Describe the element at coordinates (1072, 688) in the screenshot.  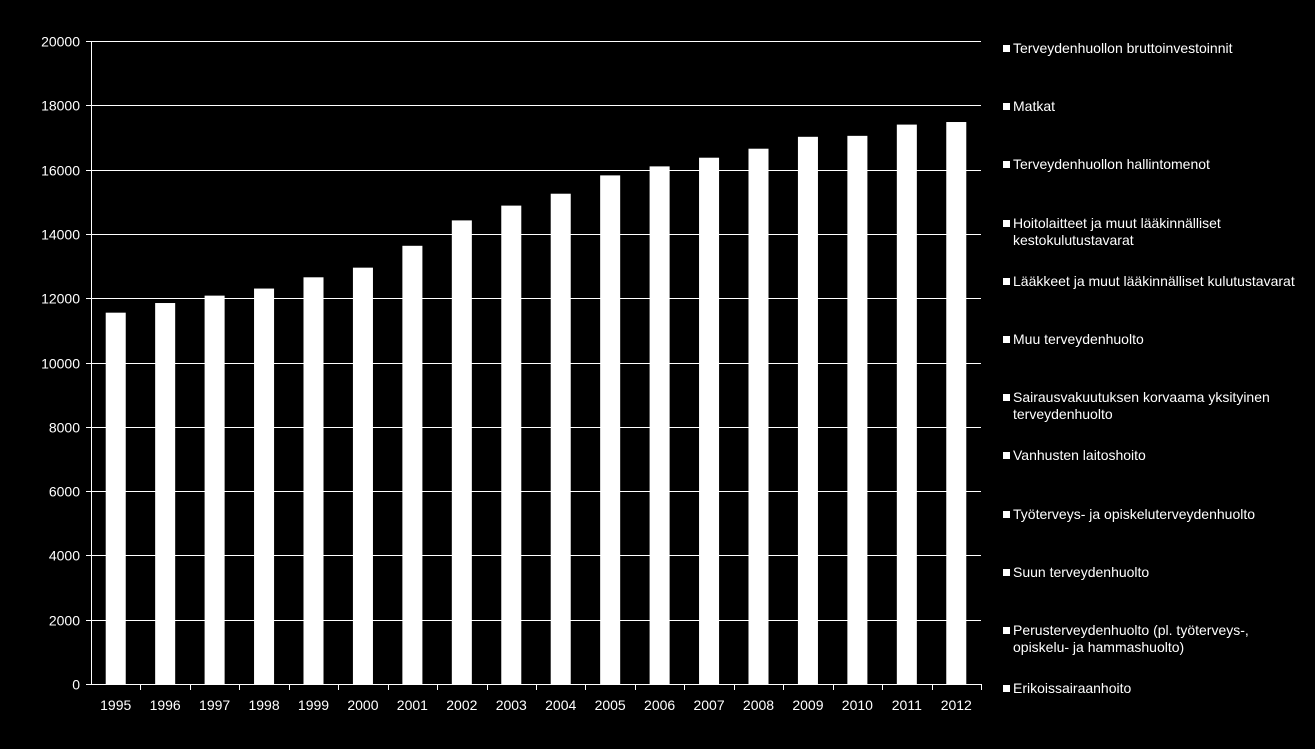
I see `legend-label: Erikoissairaanhoito` at that location.